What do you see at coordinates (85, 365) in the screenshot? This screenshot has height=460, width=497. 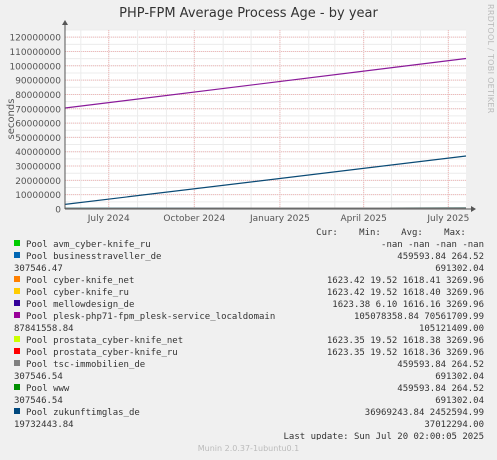 I see `legend-name: Pool tsc-immobilien_de` at bounding box center [85, 365].